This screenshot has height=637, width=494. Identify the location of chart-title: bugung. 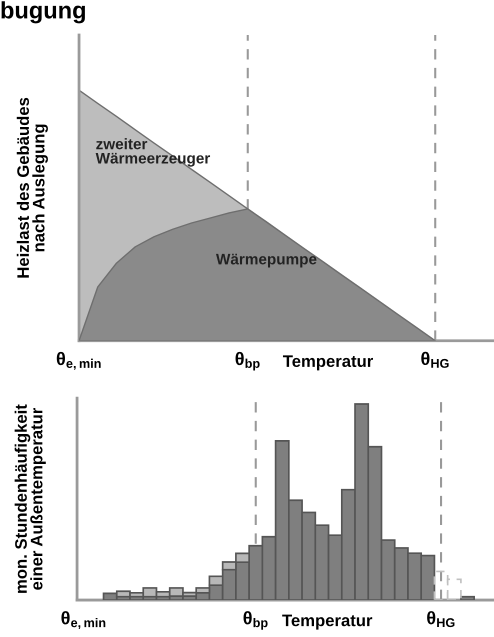
(43, 12).